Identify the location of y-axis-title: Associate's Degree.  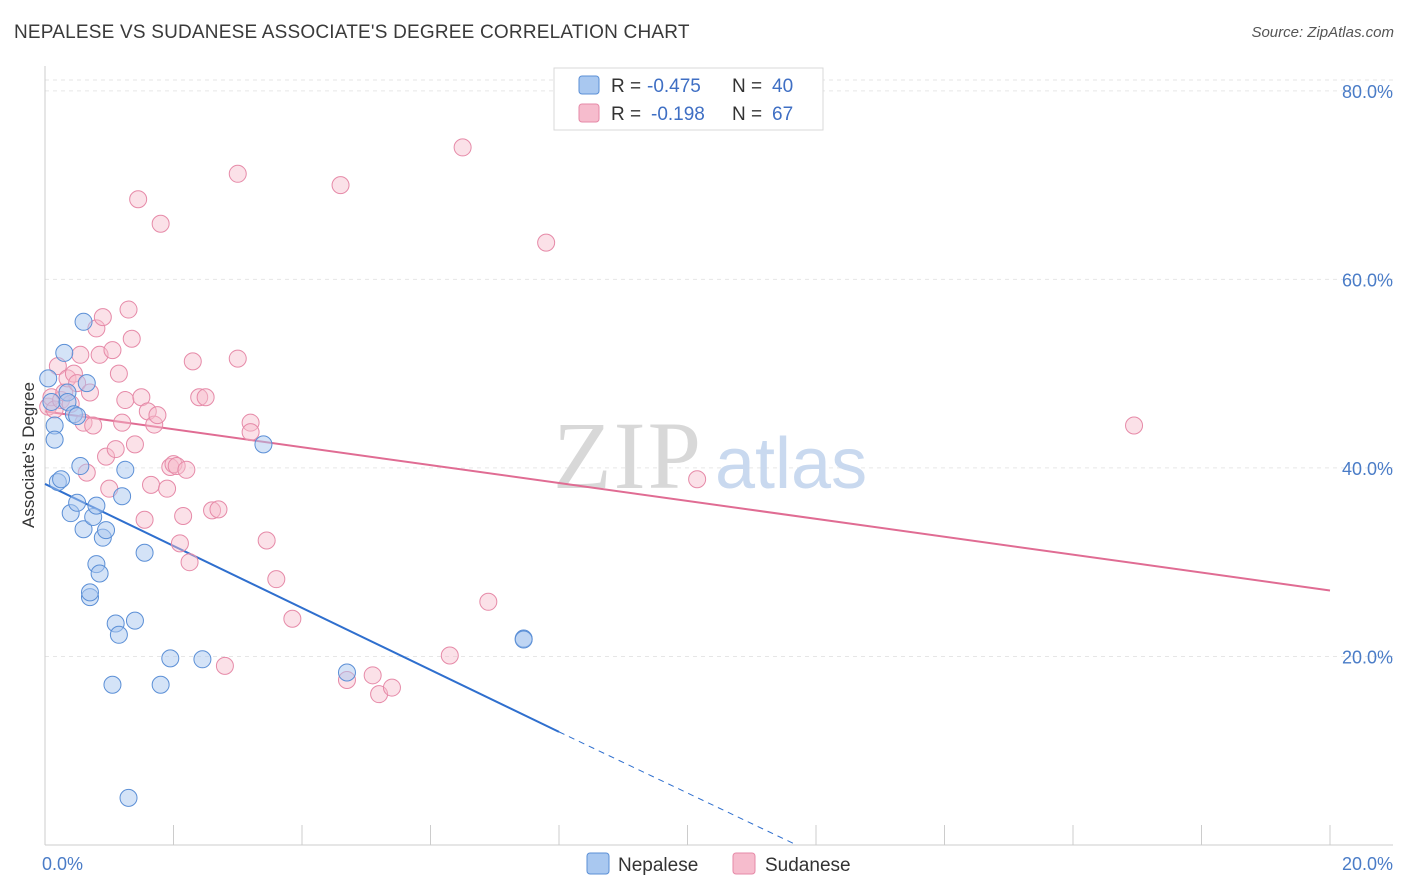
(28, 455).